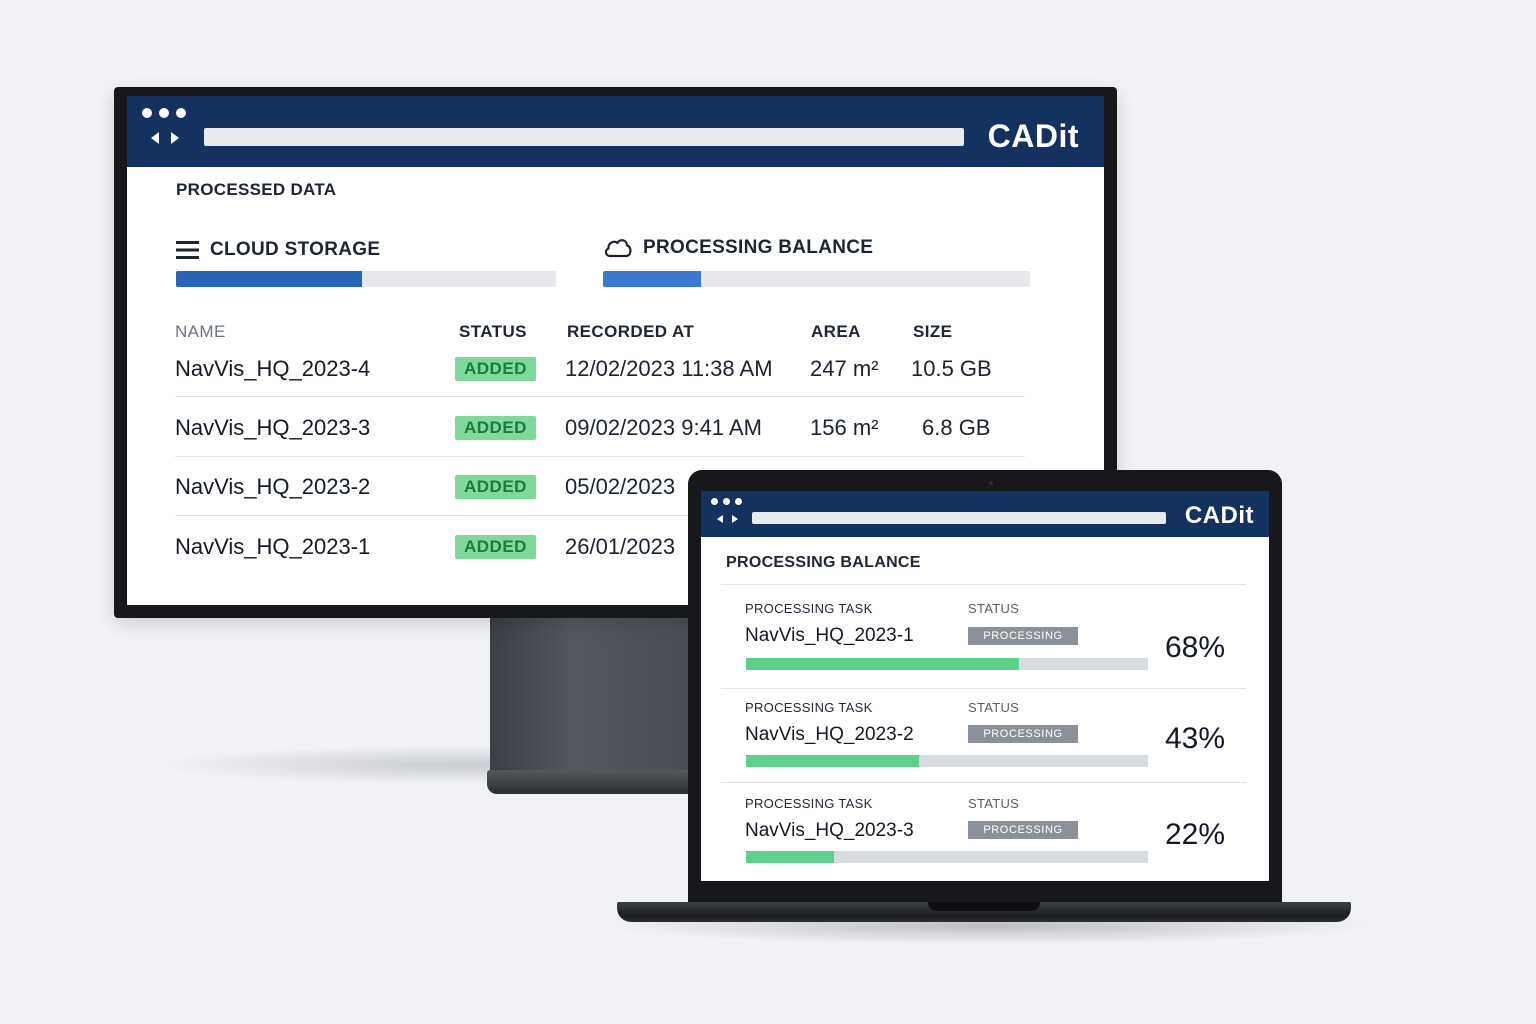 Image resolution: width=1536 pixels, height=1024 pixels. What do you see at coordinates (200, 331) in the screenshot?
I see `column-header-name: NAME` at bounding box center [200, 331].